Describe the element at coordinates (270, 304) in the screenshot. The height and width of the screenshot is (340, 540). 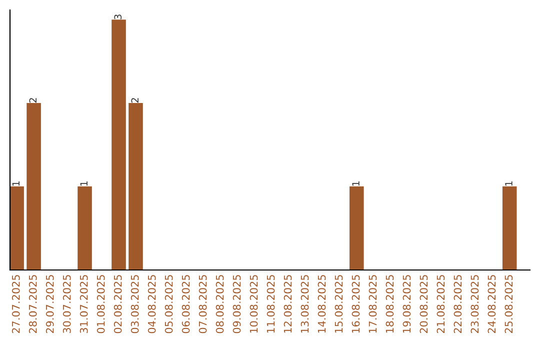
I see `x-tick-label: 11.08.2025` at that location.